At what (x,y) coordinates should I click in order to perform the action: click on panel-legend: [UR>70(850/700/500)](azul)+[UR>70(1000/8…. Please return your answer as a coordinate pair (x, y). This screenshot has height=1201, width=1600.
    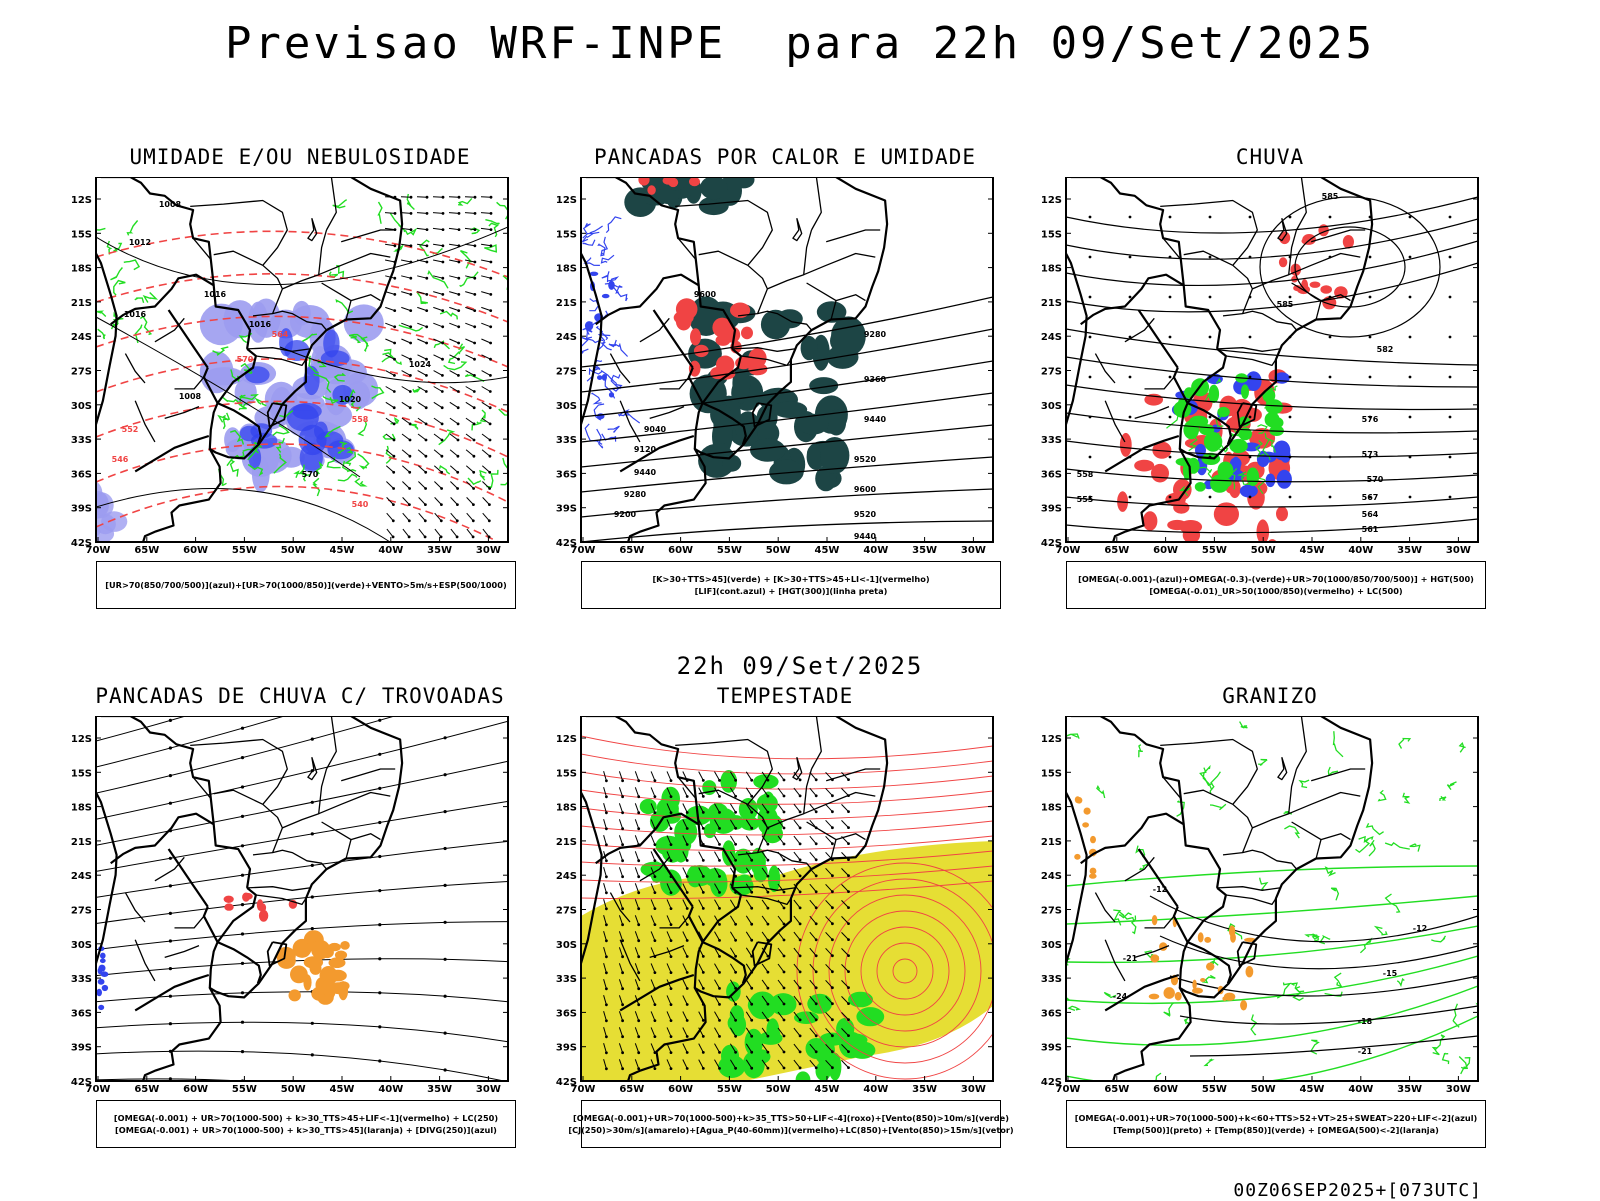
    Looking at the image, I should click on (306, 585).